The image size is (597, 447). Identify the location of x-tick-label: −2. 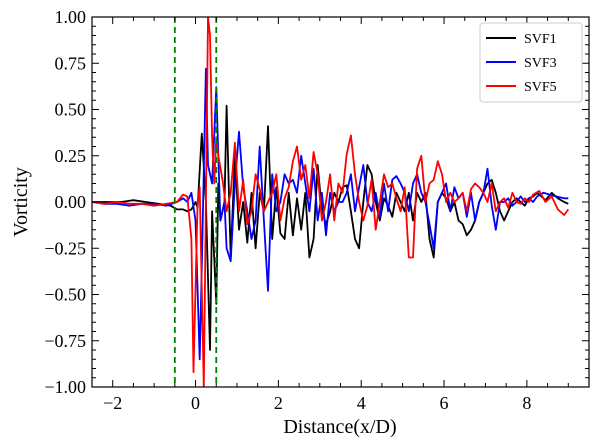
(112, 403).